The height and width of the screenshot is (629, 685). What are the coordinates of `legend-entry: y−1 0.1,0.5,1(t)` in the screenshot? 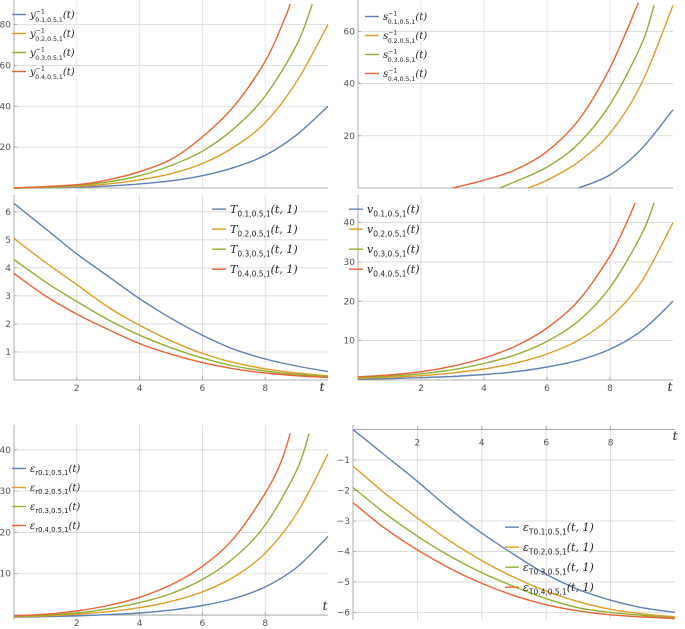 It's located at (52, 17).